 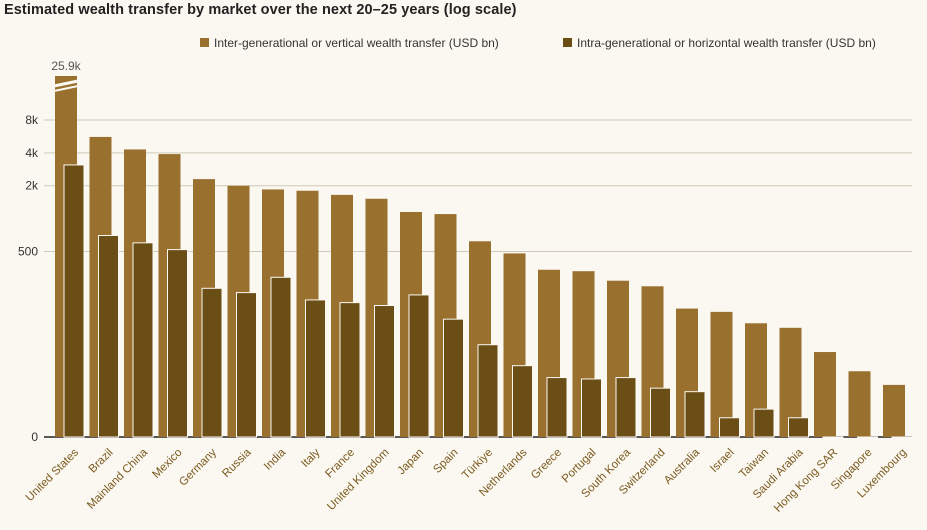 What do you see at coordinates (488, 391) in the screenshot?
I see `bar-turkiye-intra` at bounding box center [488, 391].